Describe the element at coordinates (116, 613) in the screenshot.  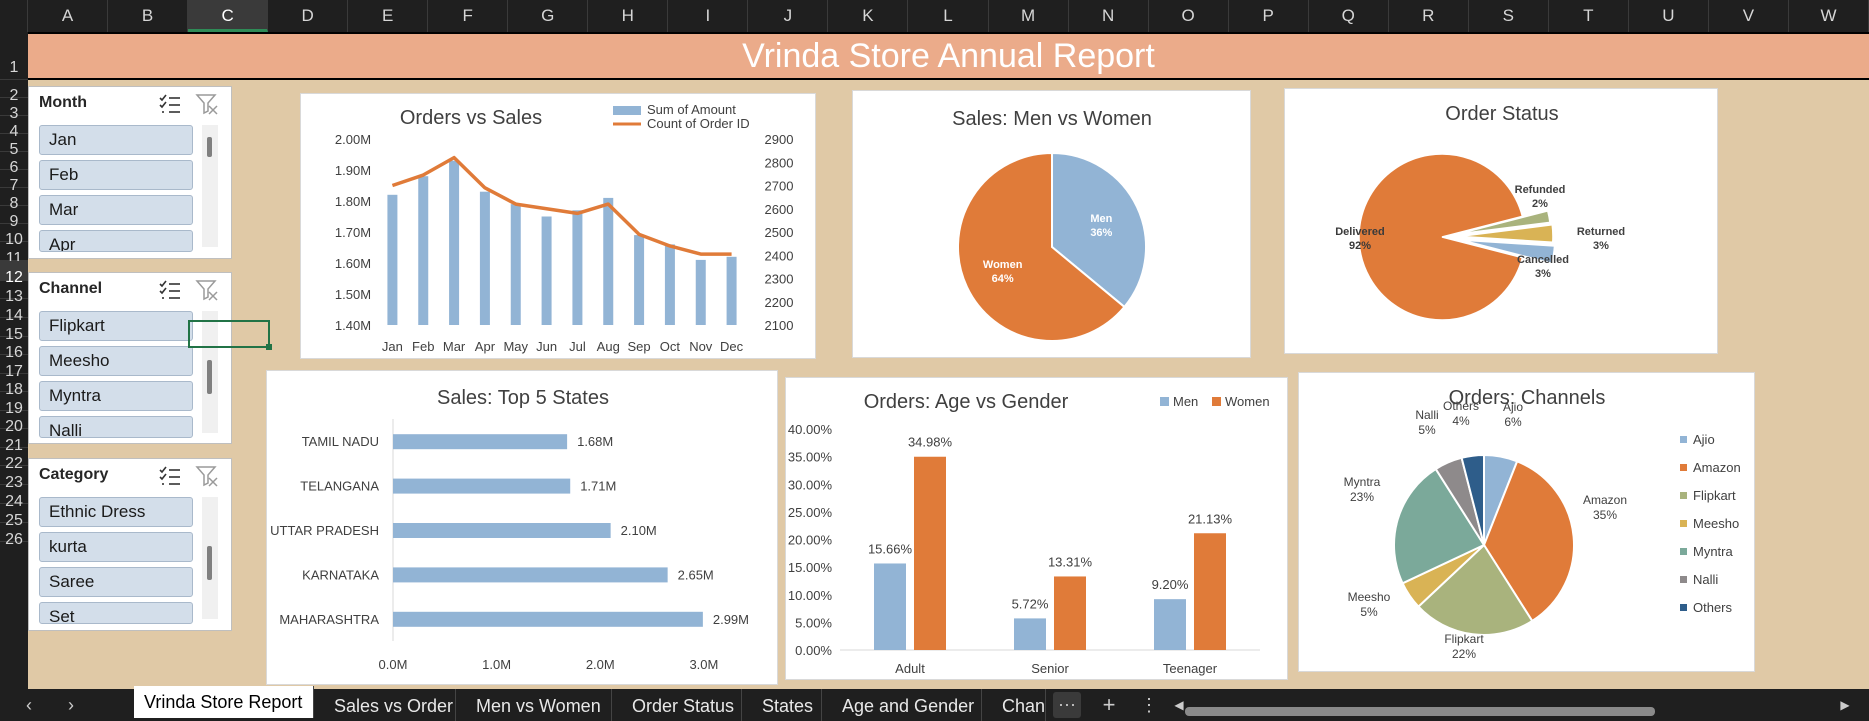
I see `slicer-item: Set` at that location.